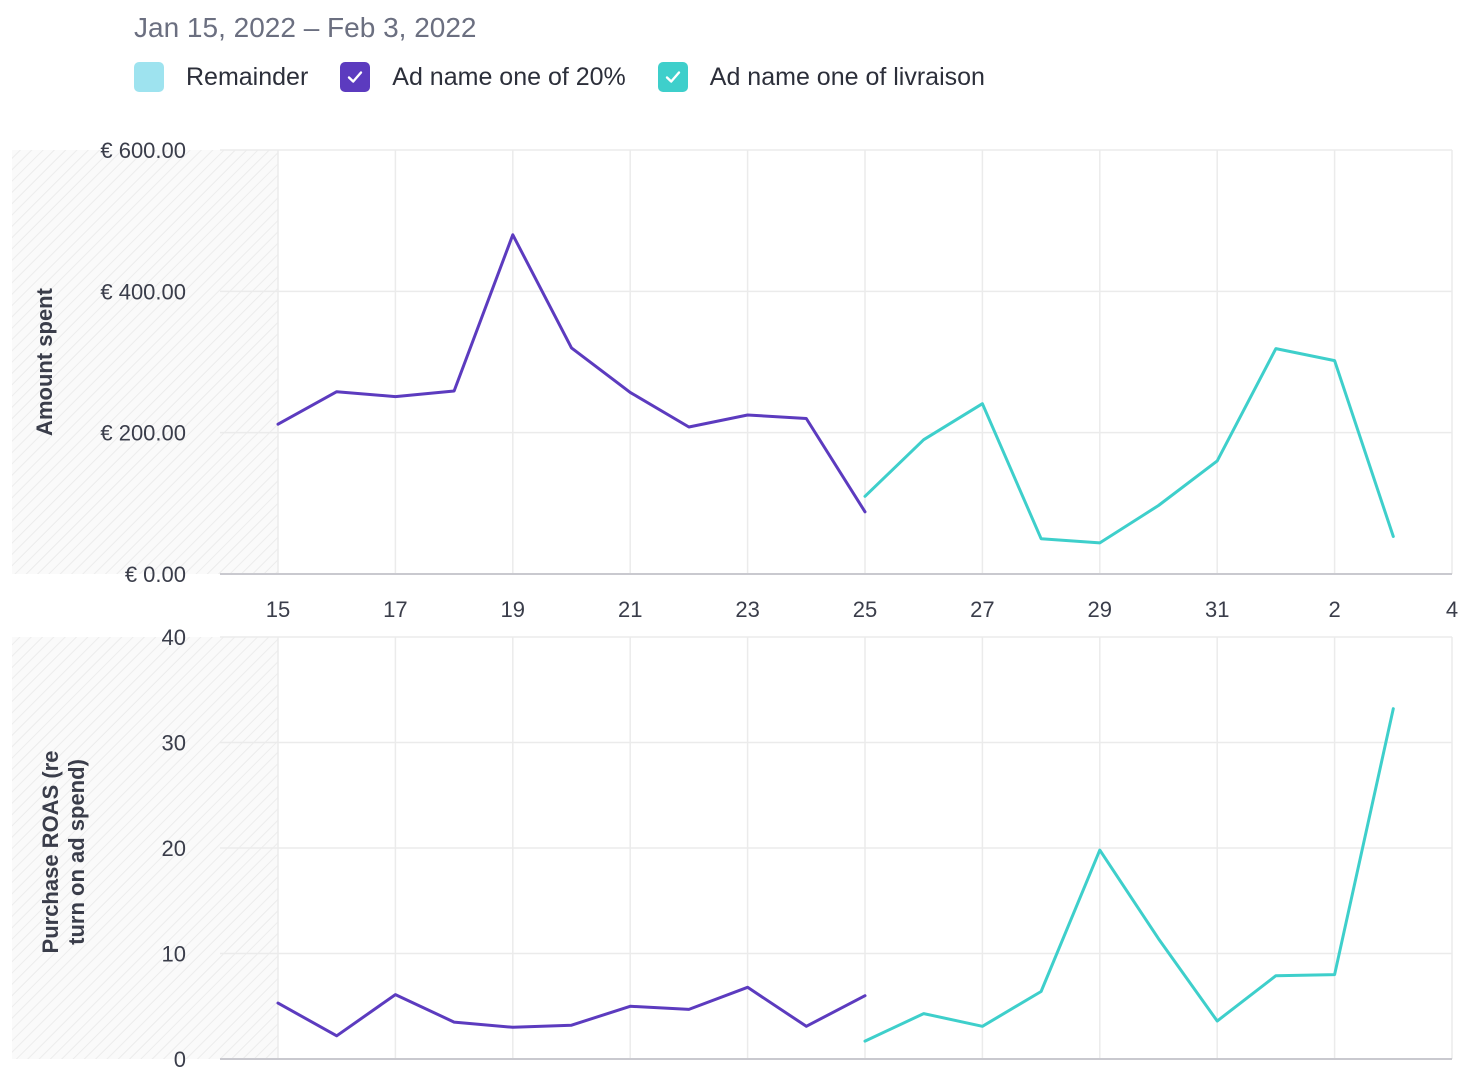 This screenshot has height=1080, width=1468. Describe the element at coordinates (1334, 609) in the screenshot. I see `x-tick-label: 2` at that location.